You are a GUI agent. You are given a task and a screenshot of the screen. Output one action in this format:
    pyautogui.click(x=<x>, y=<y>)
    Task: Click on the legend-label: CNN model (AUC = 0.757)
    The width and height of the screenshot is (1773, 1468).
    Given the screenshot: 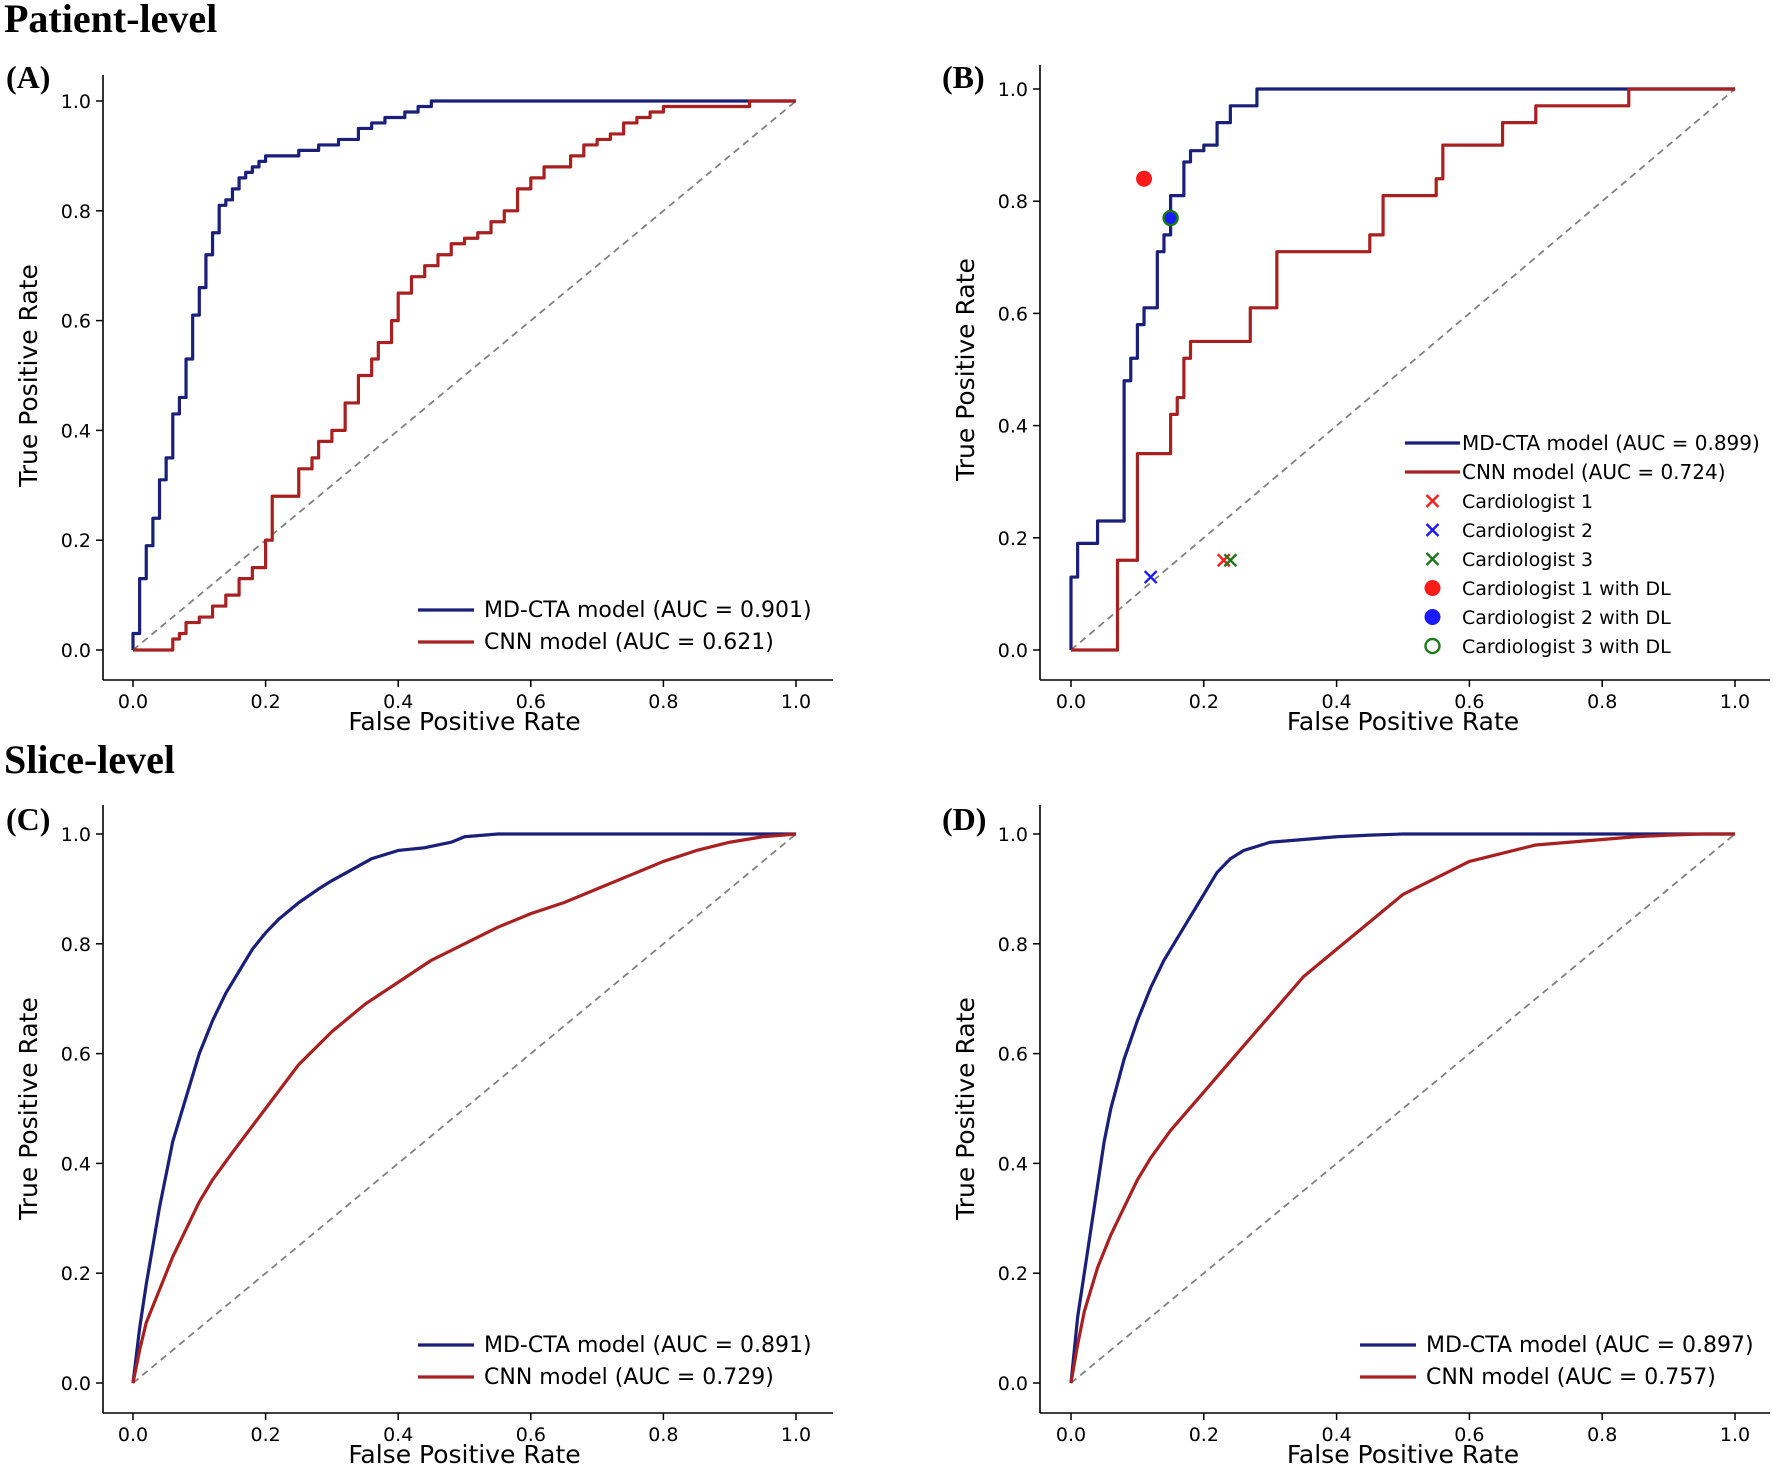 What is the action you would take?
    pyautogui.click(x=1571, y=1377)
    